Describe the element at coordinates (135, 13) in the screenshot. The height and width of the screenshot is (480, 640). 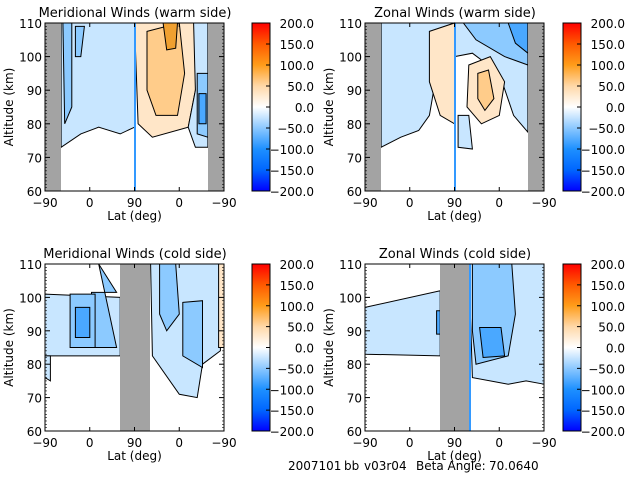
I see `chart-title: Meridional Winds (warm side)` at that location.